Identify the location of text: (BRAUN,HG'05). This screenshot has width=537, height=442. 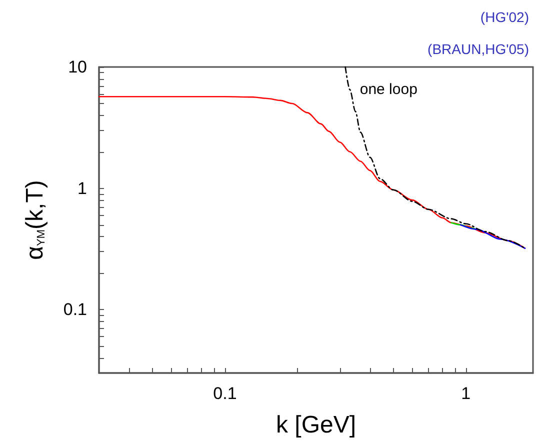
(479, 49).